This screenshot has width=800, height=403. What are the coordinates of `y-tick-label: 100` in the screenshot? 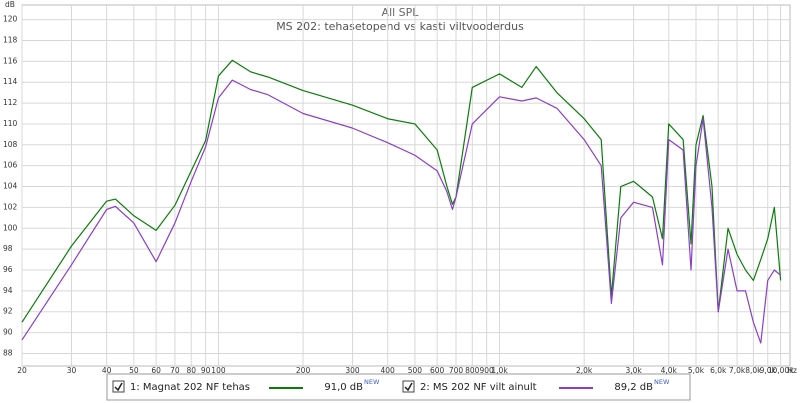 It's located at (10, 227).